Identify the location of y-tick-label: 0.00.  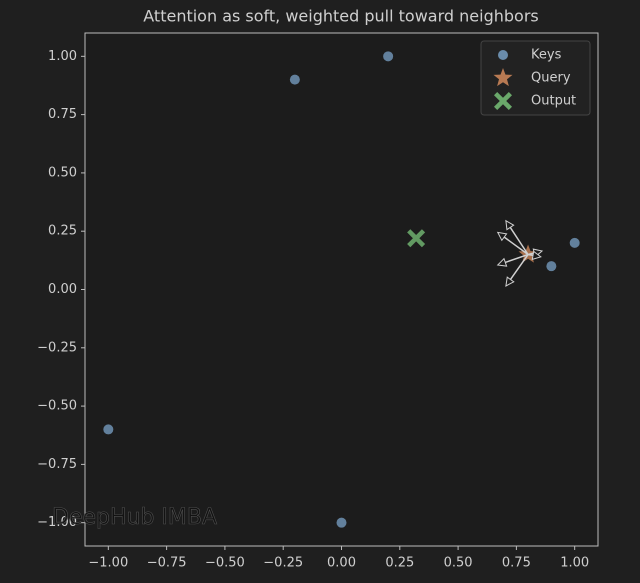
(62, 289).